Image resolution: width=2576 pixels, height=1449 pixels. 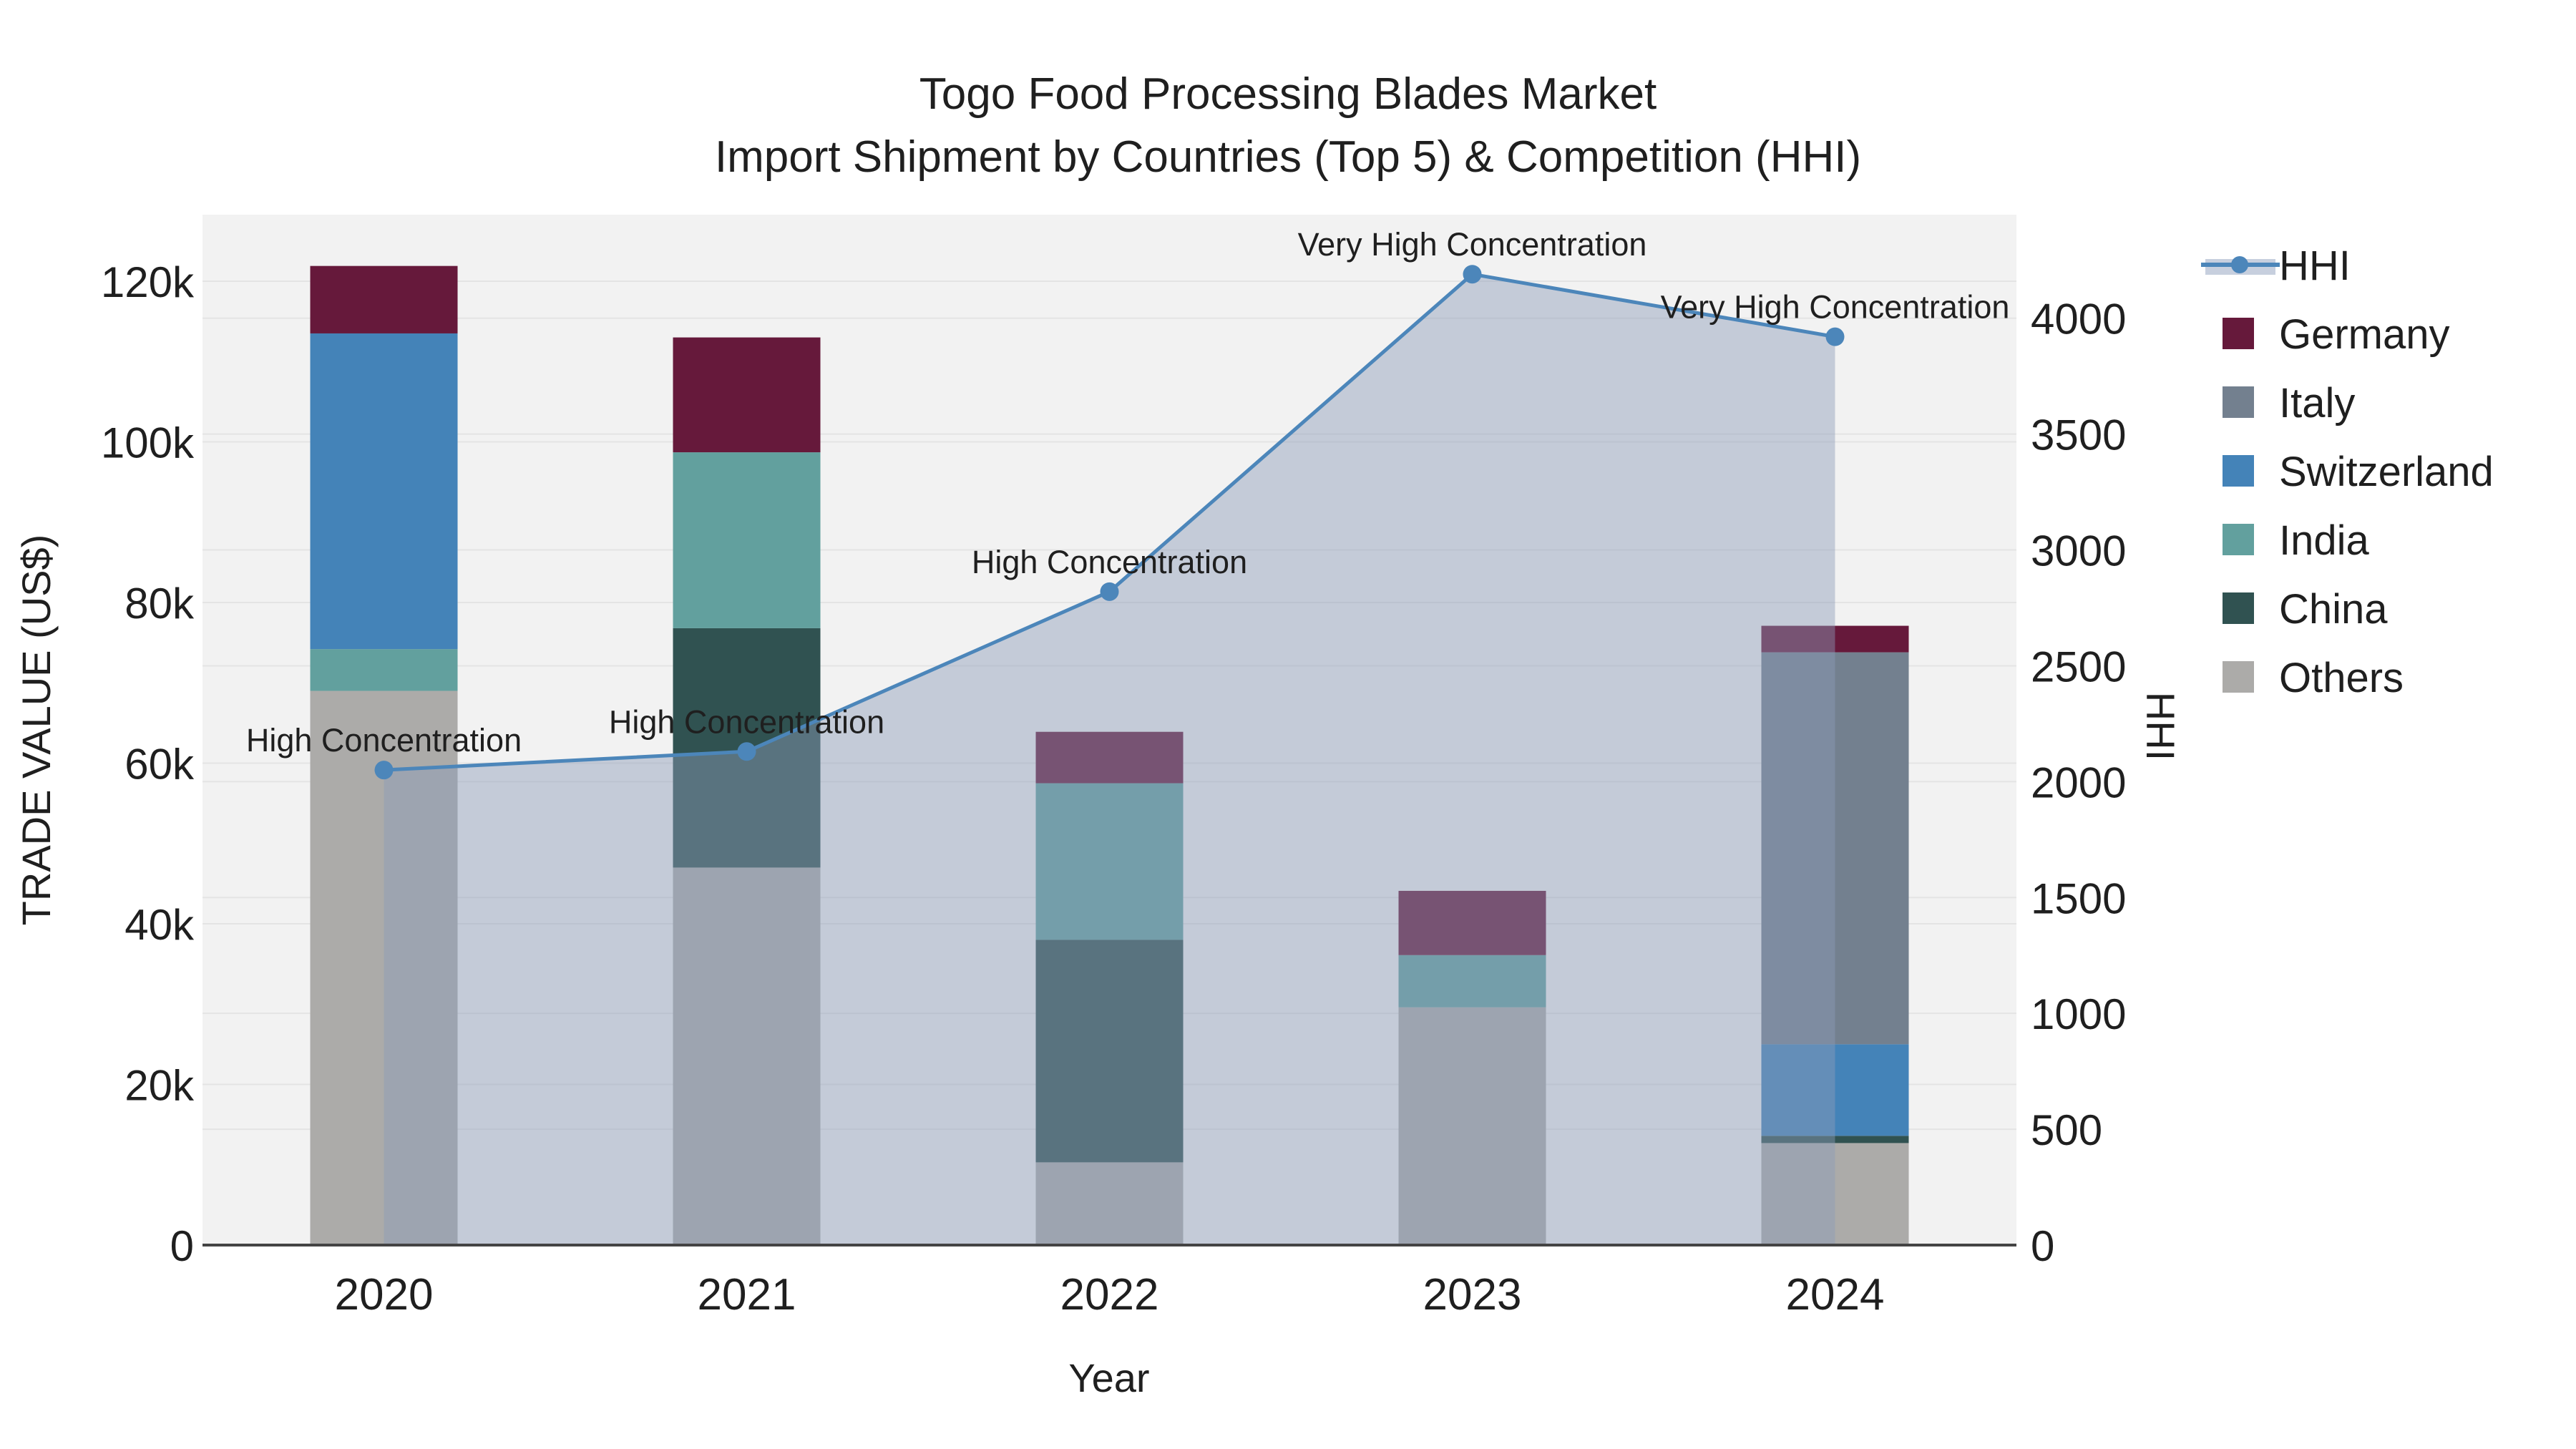 What do you see at coordinates (2042, 1246) in the screenshot?
I see `y-right-tick-label: 0` at bounding box center [2042, 1246].